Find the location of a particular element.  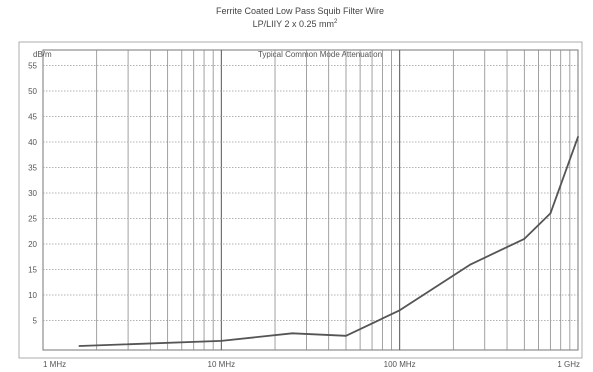

x-tick-label: 10 MHz is located at coordinates (222, 364).